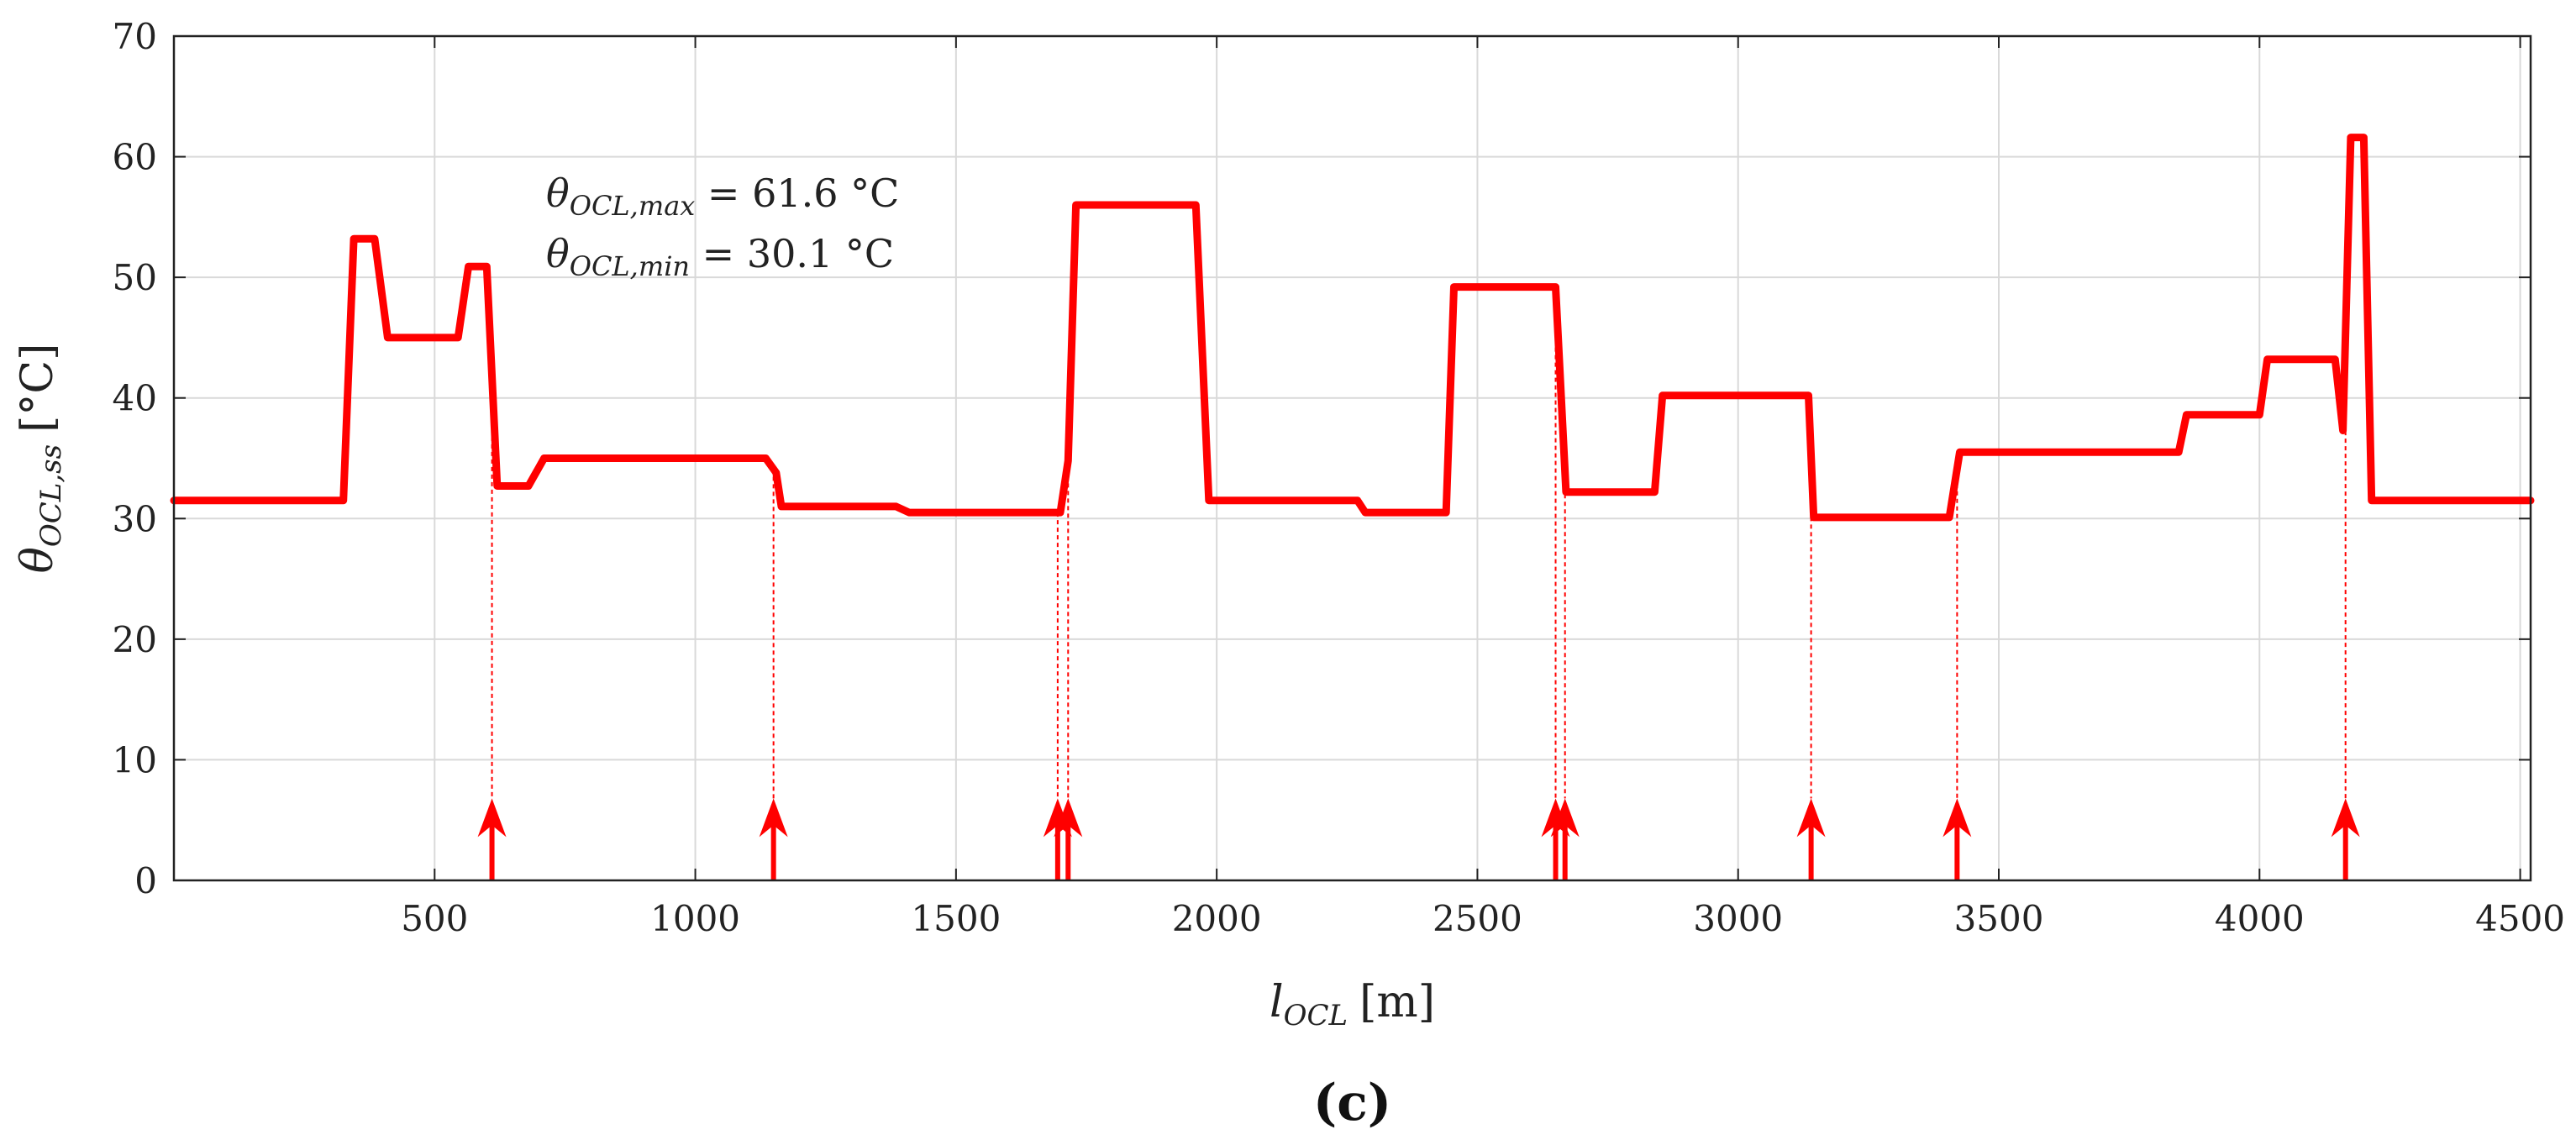 This screenshot has height=1145, width=2576. What do you see at coordinates (1352, 1103) in the screenshot?
I see `figure-caption: (c)` at bounding box center [1352, 1103].